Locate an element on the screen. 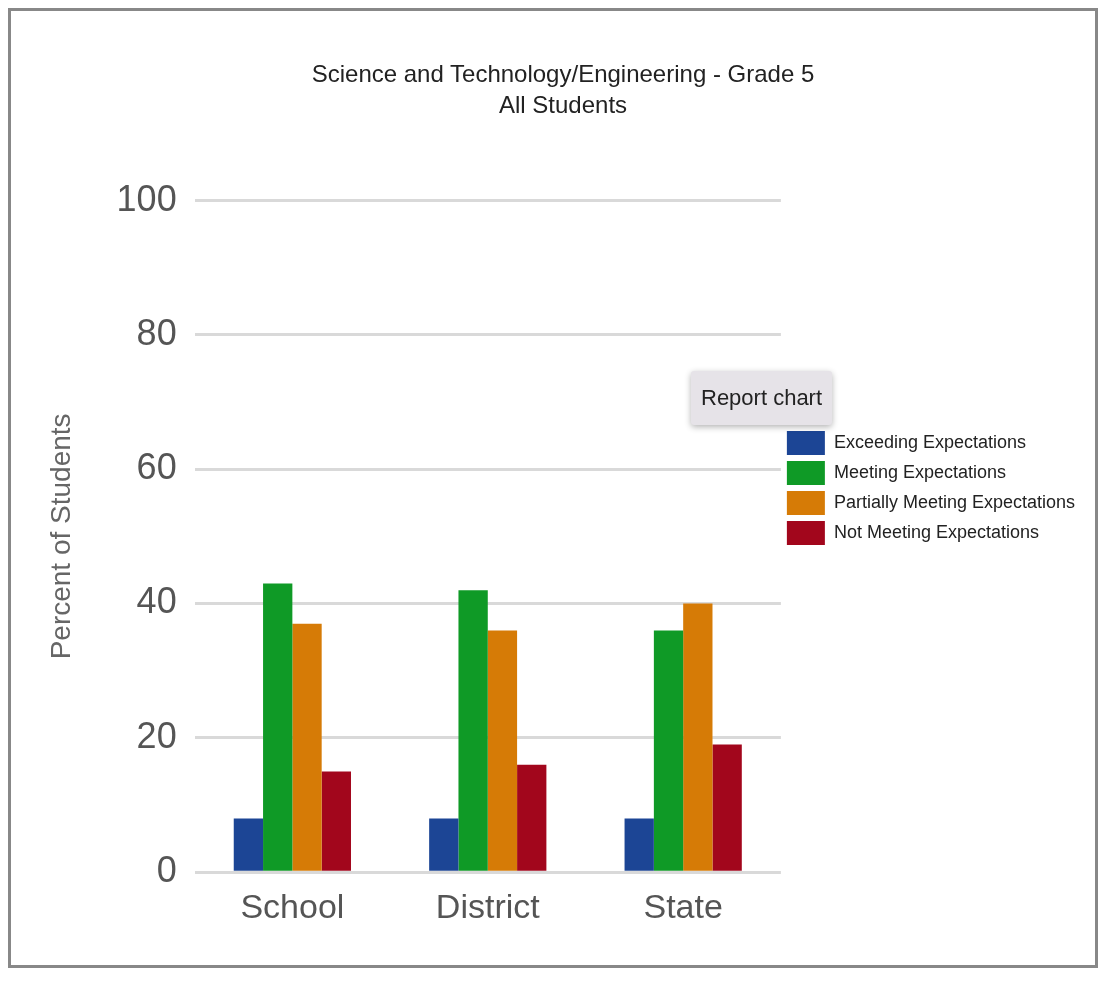  chart-title: Science and Technology/Engineering - Grade 5 is located at coordinates (563, 74).